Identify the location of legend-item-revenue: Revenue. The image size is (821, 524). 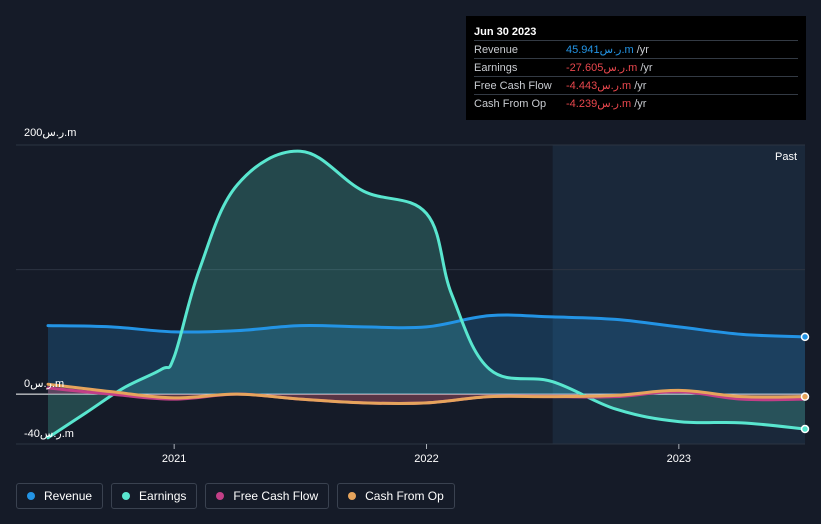
(60, 496).